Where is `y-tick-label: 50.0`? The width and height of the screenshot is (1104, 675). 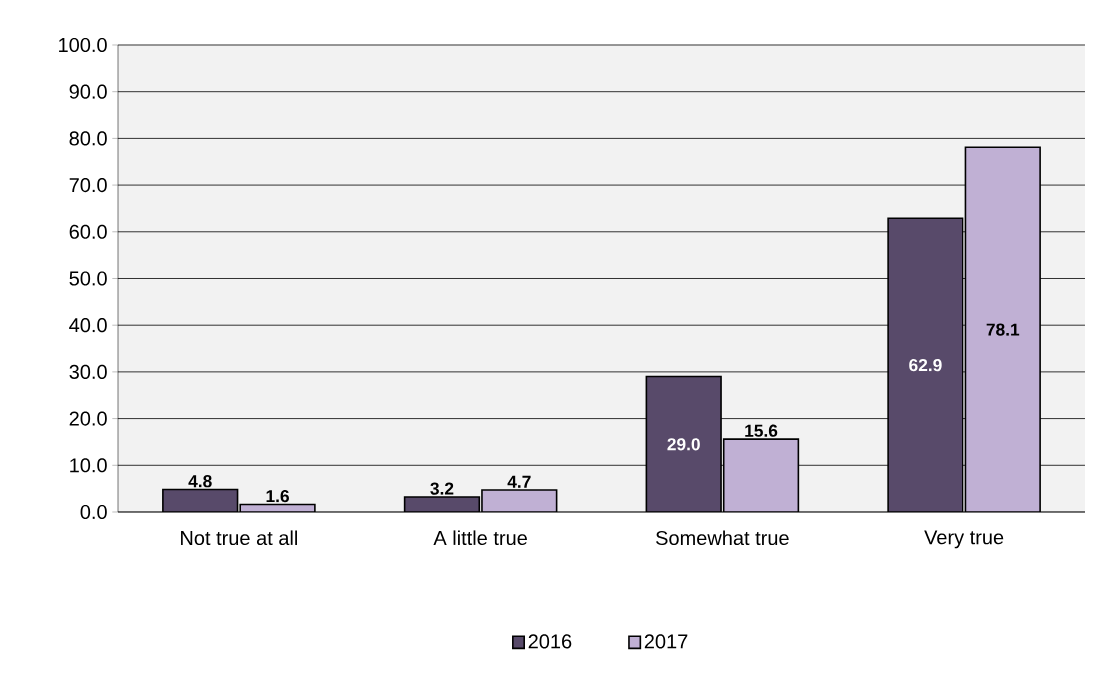
y-tick-label: 50.0 is located at coordinates (88, 278).